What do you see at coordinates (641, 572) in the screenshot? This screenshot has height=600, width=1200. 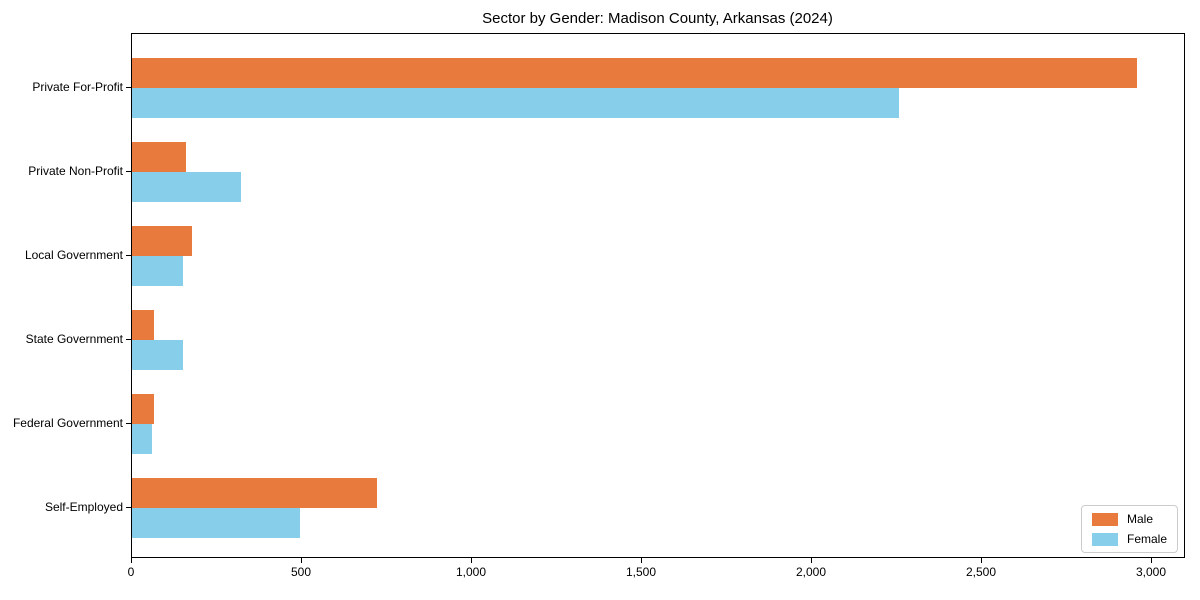 I see `x-axis-tick-label: 1,500` at bounding box center [641, 572].